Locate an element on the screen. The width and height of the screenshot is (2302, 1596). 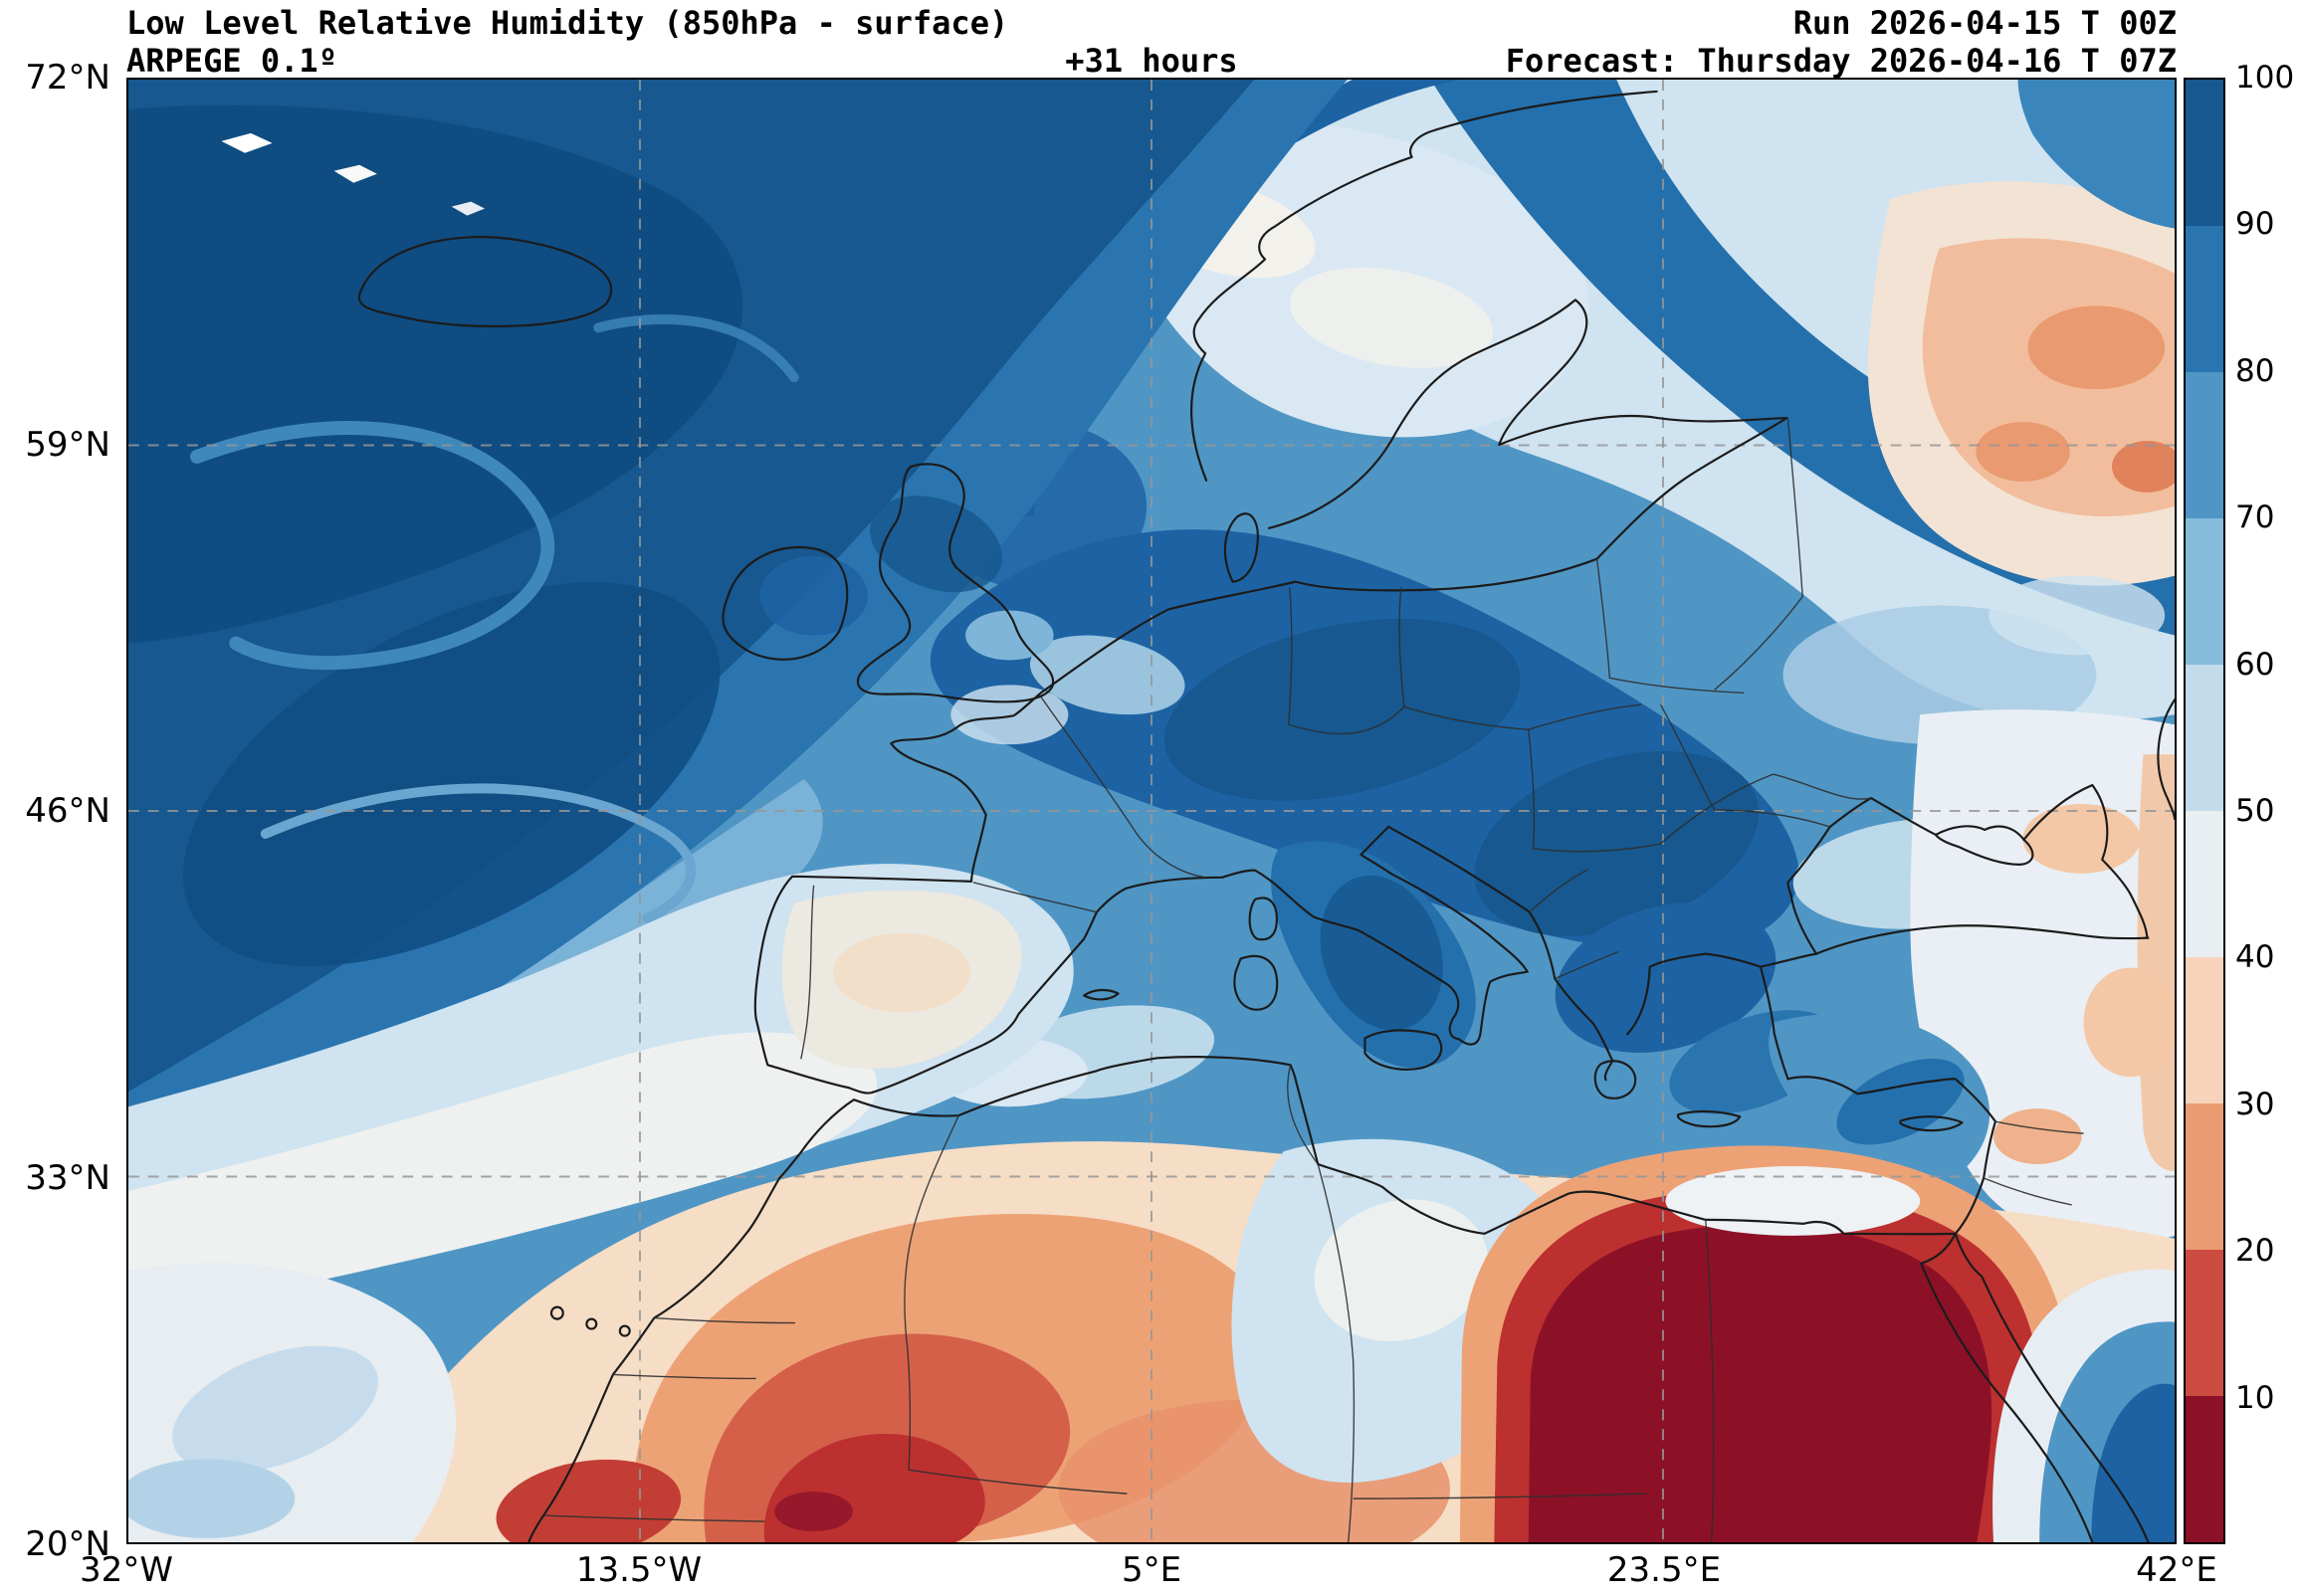
colorbar-axis: 100 90 80 70 60 50 40 30 20 10 is located at coordinates (2267, 802).